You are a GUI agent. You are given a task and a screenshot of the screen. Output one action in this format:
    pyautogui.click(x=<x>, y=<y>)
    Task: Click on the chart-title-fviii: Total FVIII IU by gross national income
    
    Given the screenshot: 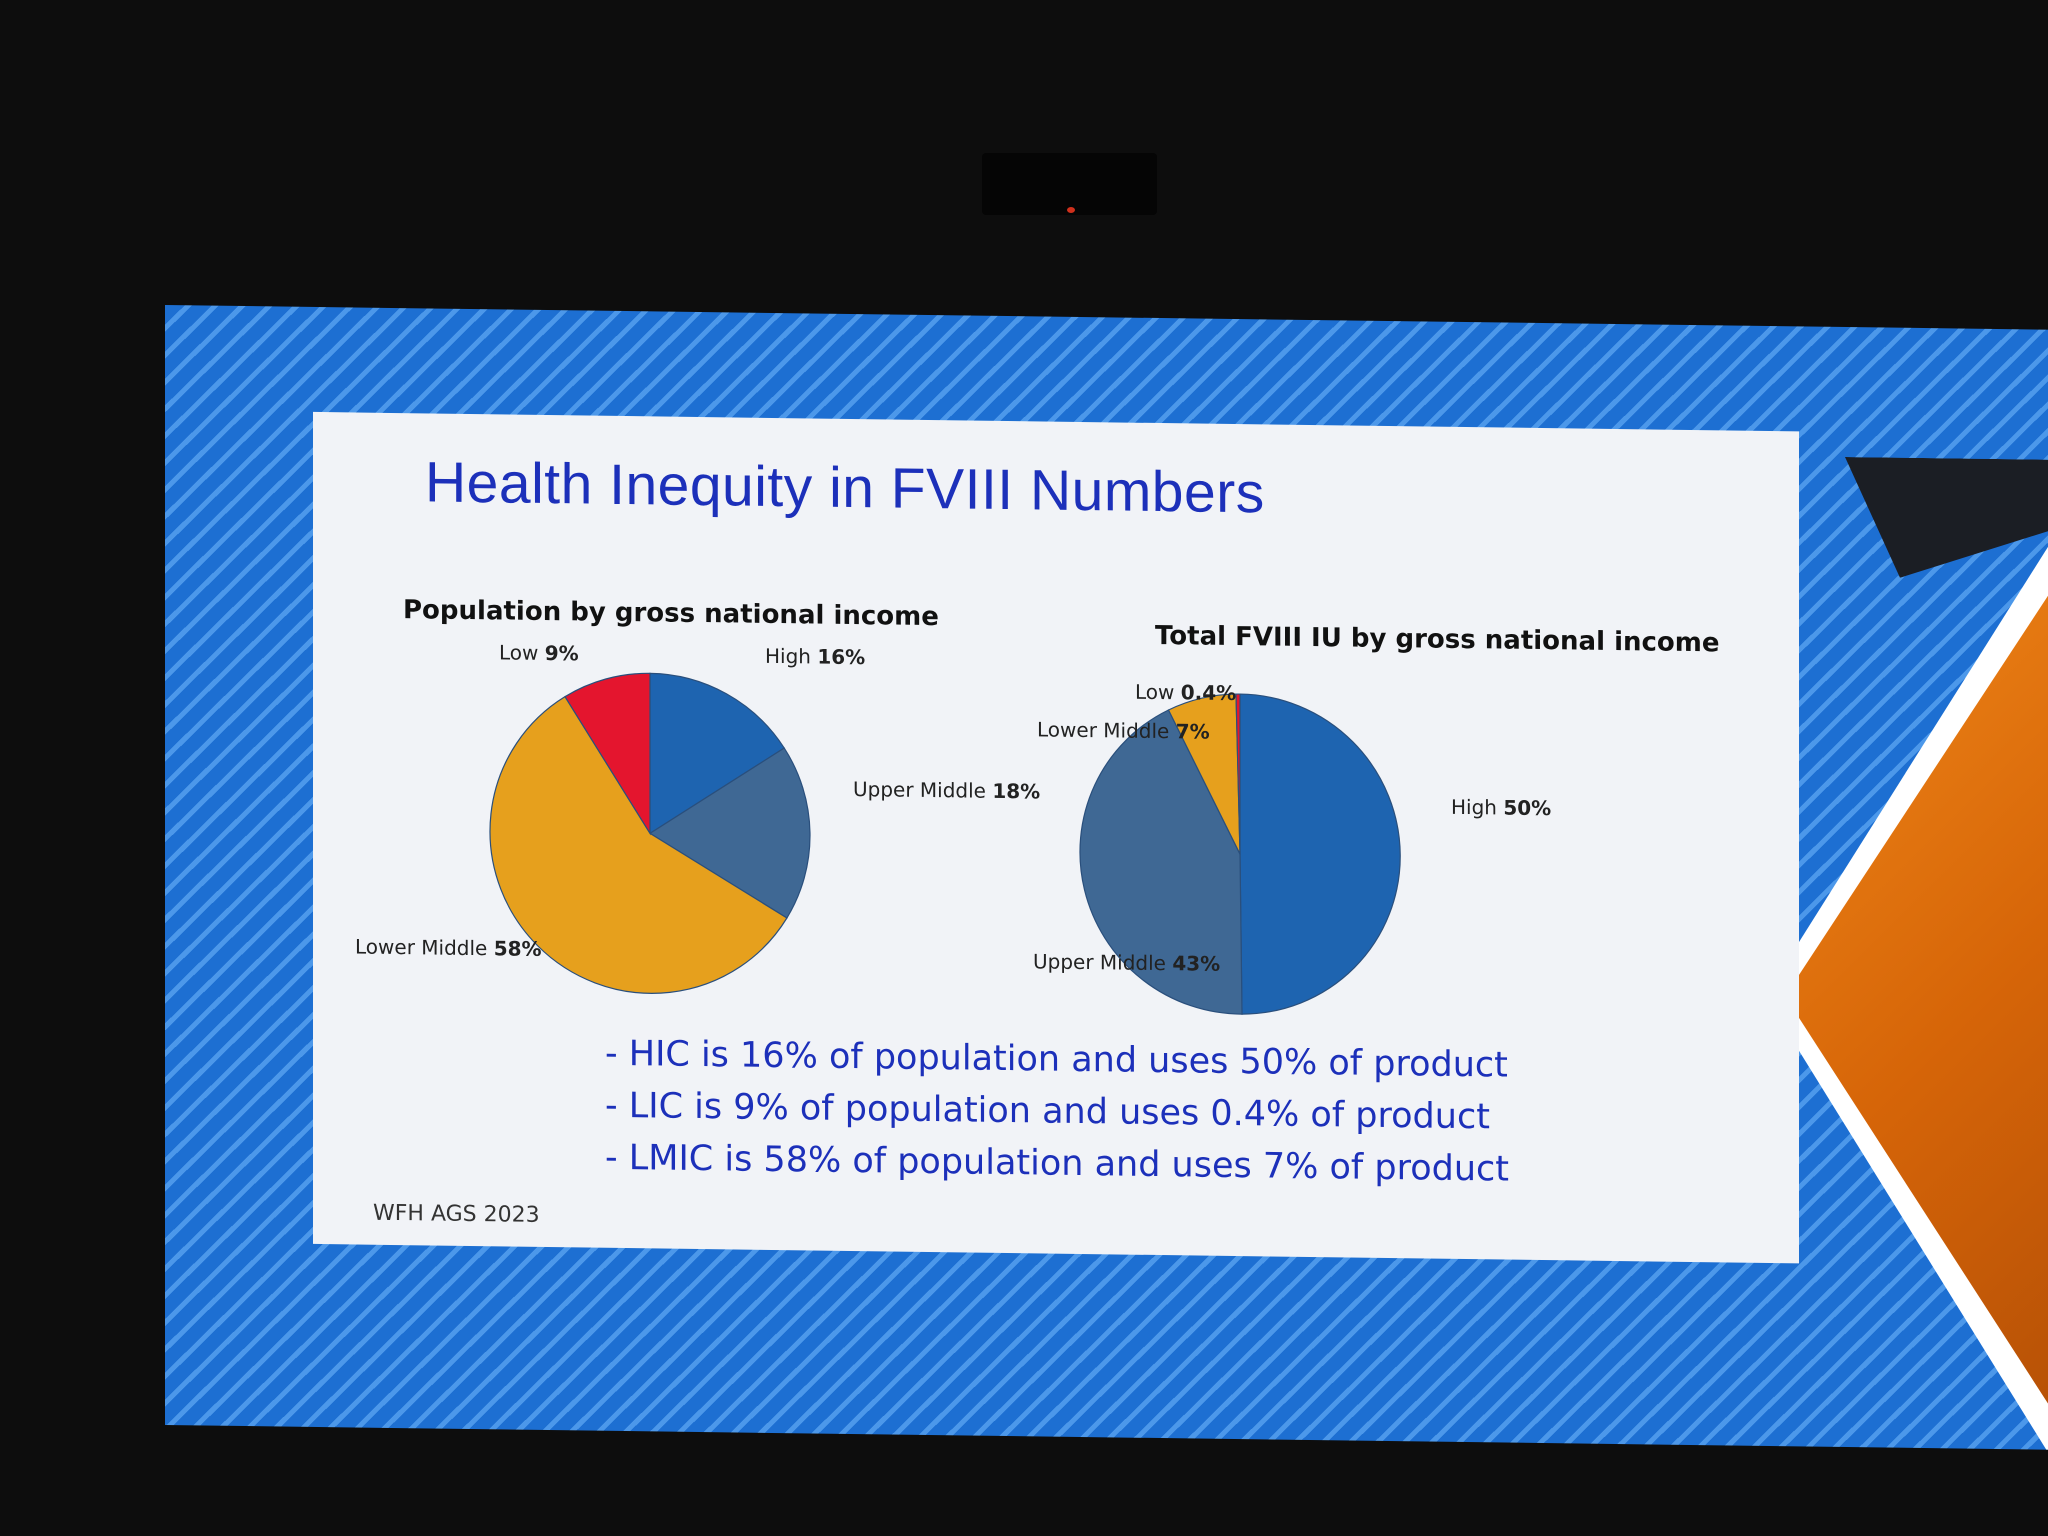 What is the action you would take?
    pyautogui.click(x=1437, y=639)
    